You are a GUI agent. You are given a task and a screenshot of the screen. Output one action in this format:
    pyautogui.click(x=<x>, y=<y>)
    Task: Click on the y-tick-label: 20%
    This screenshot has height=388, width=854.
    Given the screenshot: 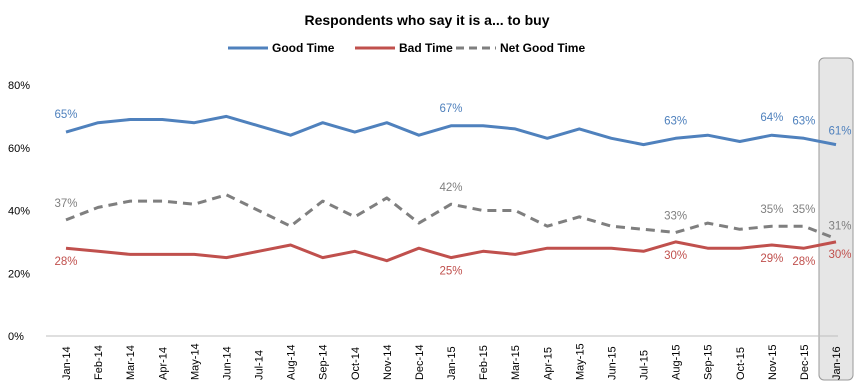 What is the action you would take?
    pyautogui.click(x=19, y=274)
    